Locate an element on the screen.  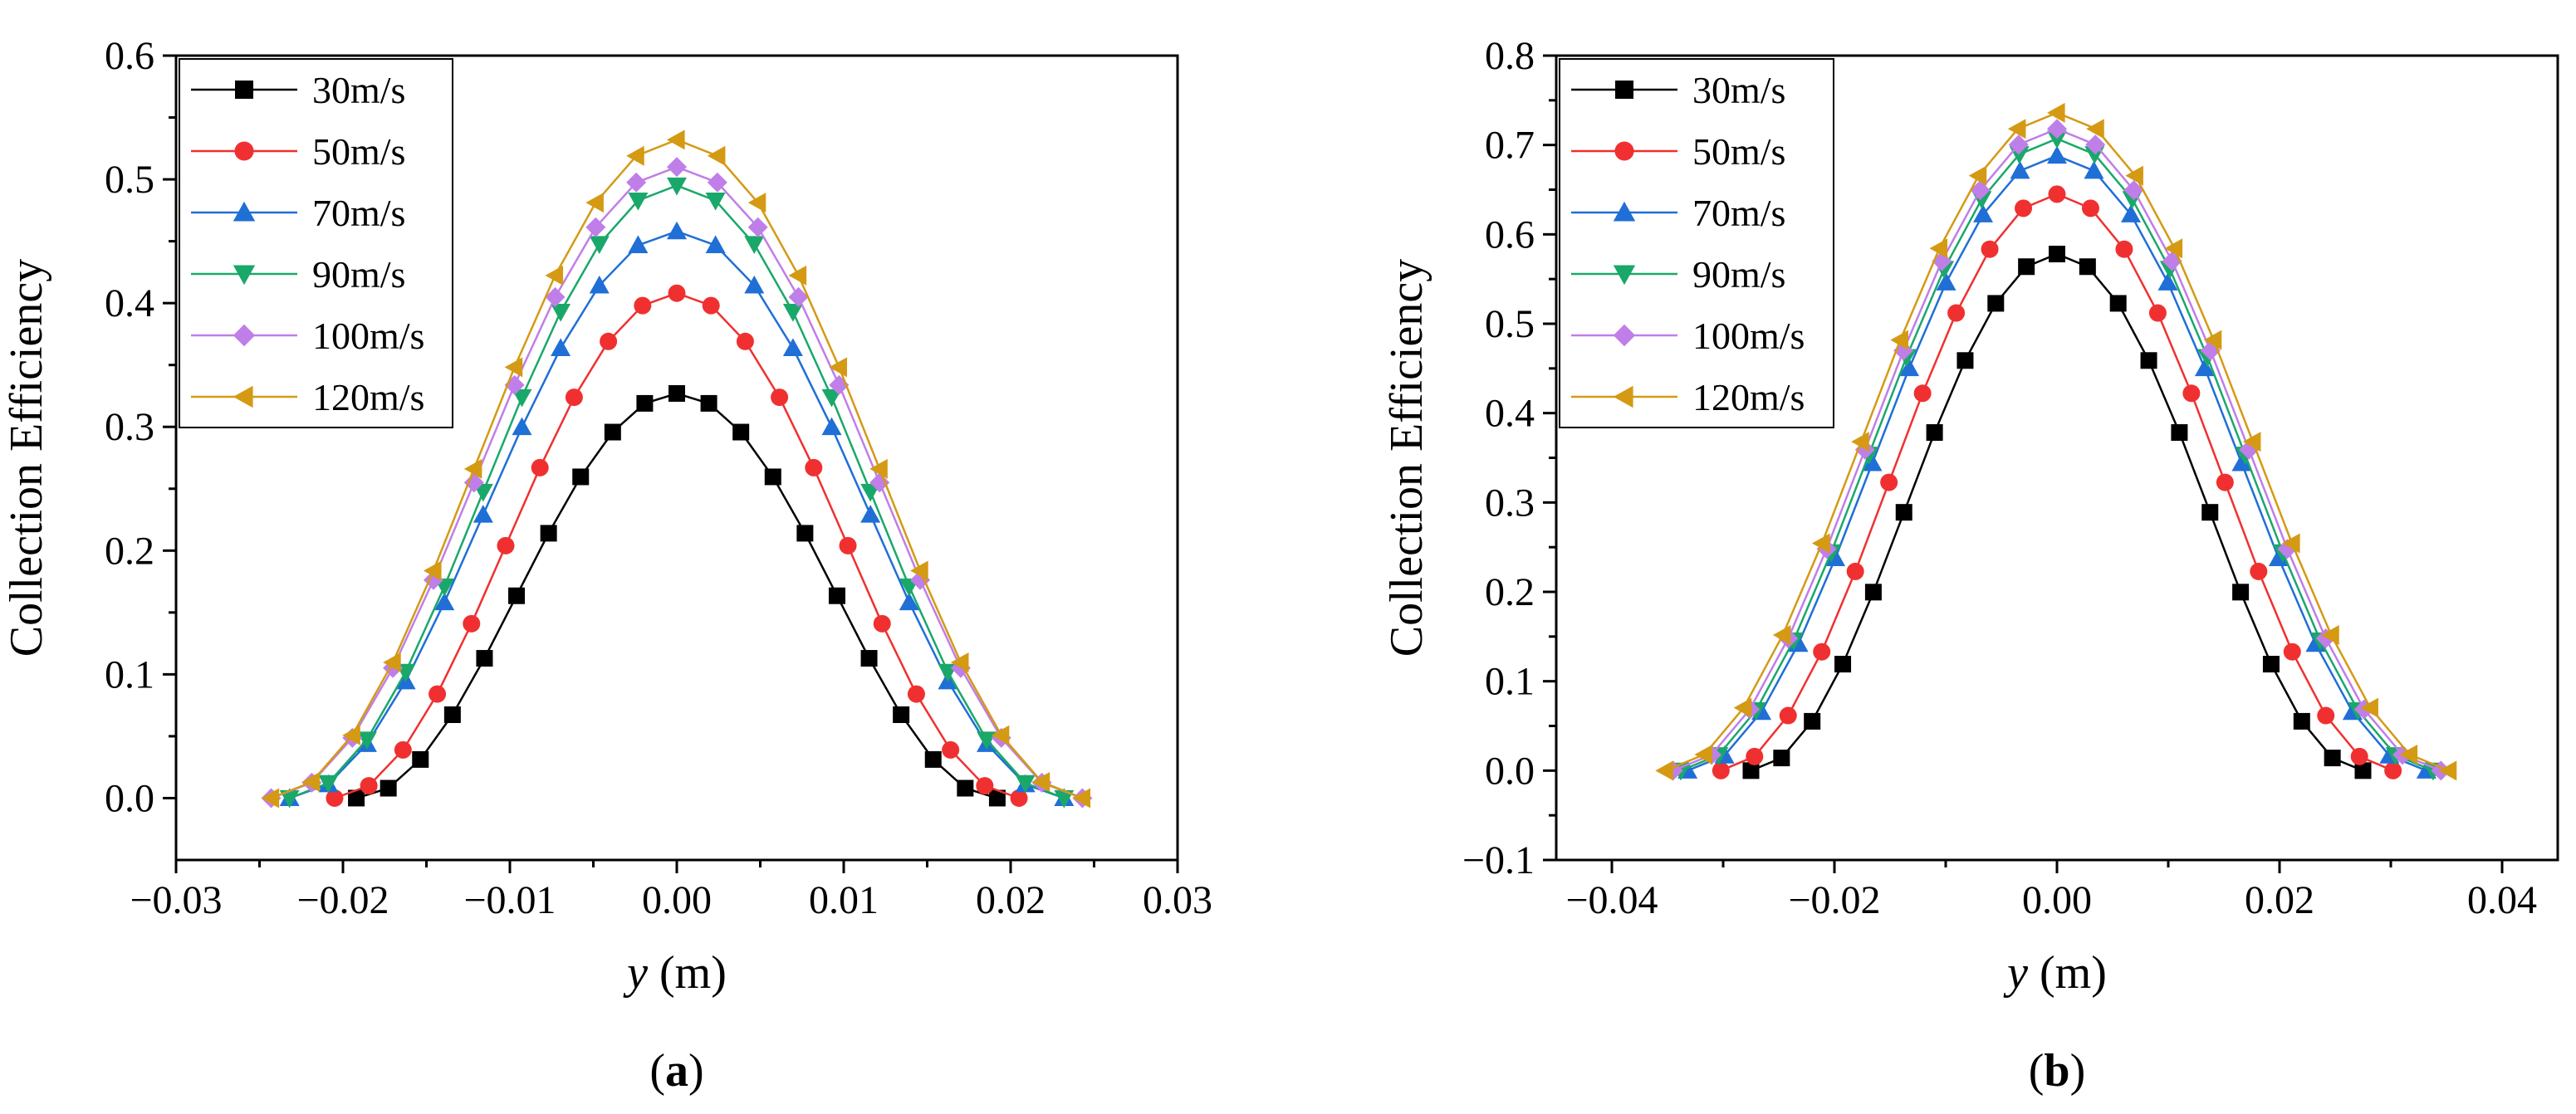
panel-label: (a) is located at coordinates (676, 1071).